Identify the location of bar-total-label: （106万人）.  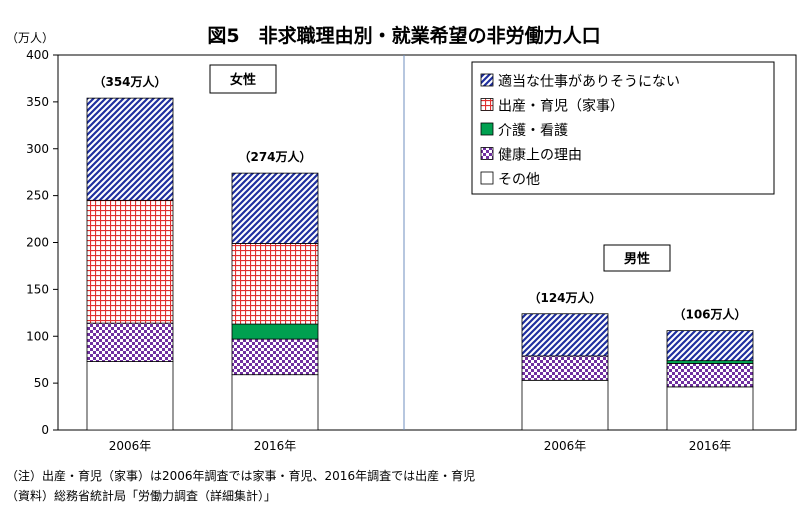
(709, 314).